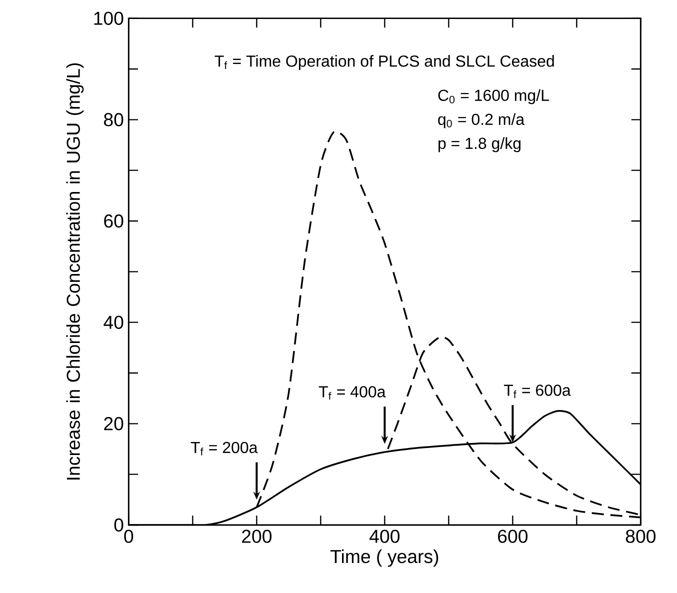 This screenshot has height=593, width=677. I want to click on annotation: T$_{f}$ = 400a, so click(352, 393).